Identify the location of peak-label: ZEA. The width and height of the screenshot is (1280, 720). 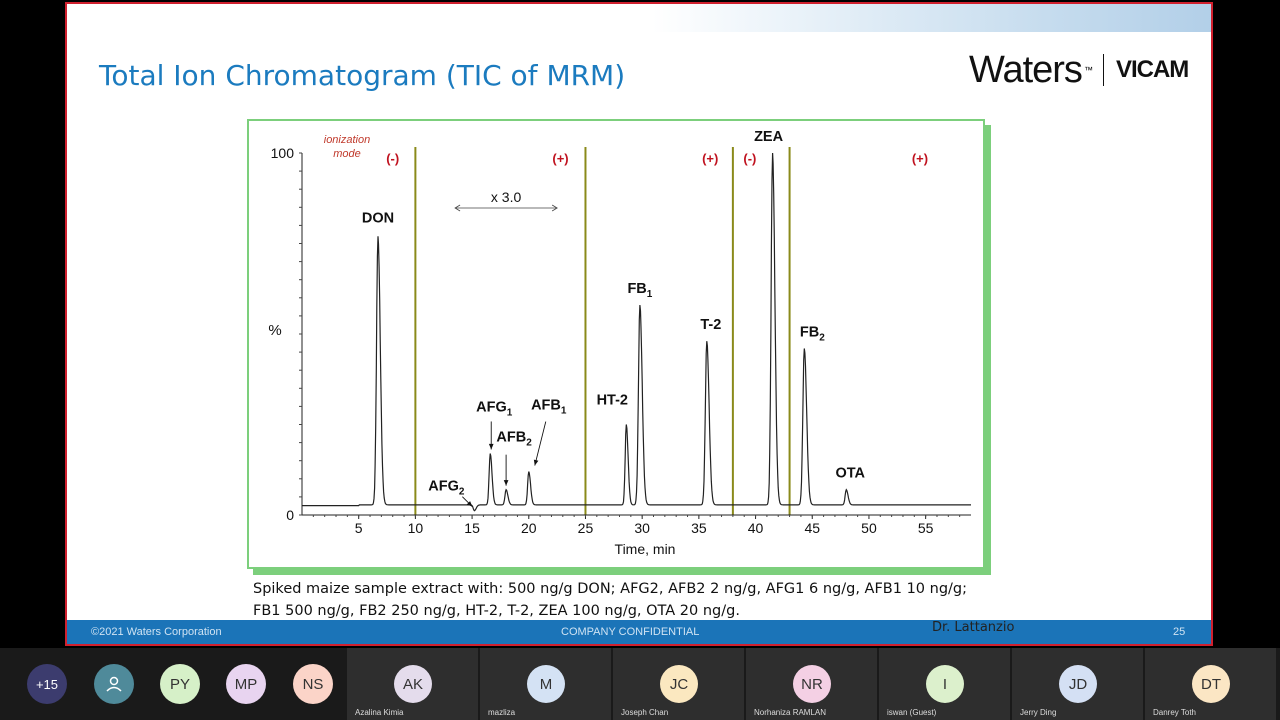
(769, 137).